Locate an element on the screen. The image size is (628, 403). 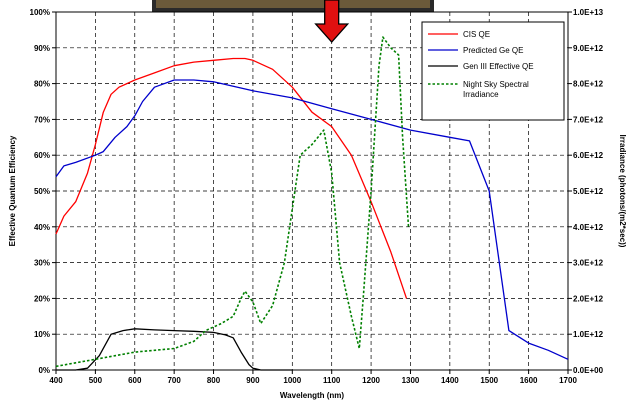
x-tick-label: 1500 is located at coordinates (489, 380).